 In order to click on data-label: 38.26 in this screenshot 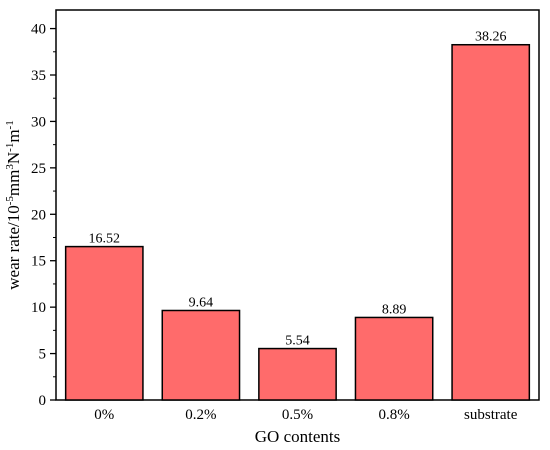, I will do `click(491, 37)`.